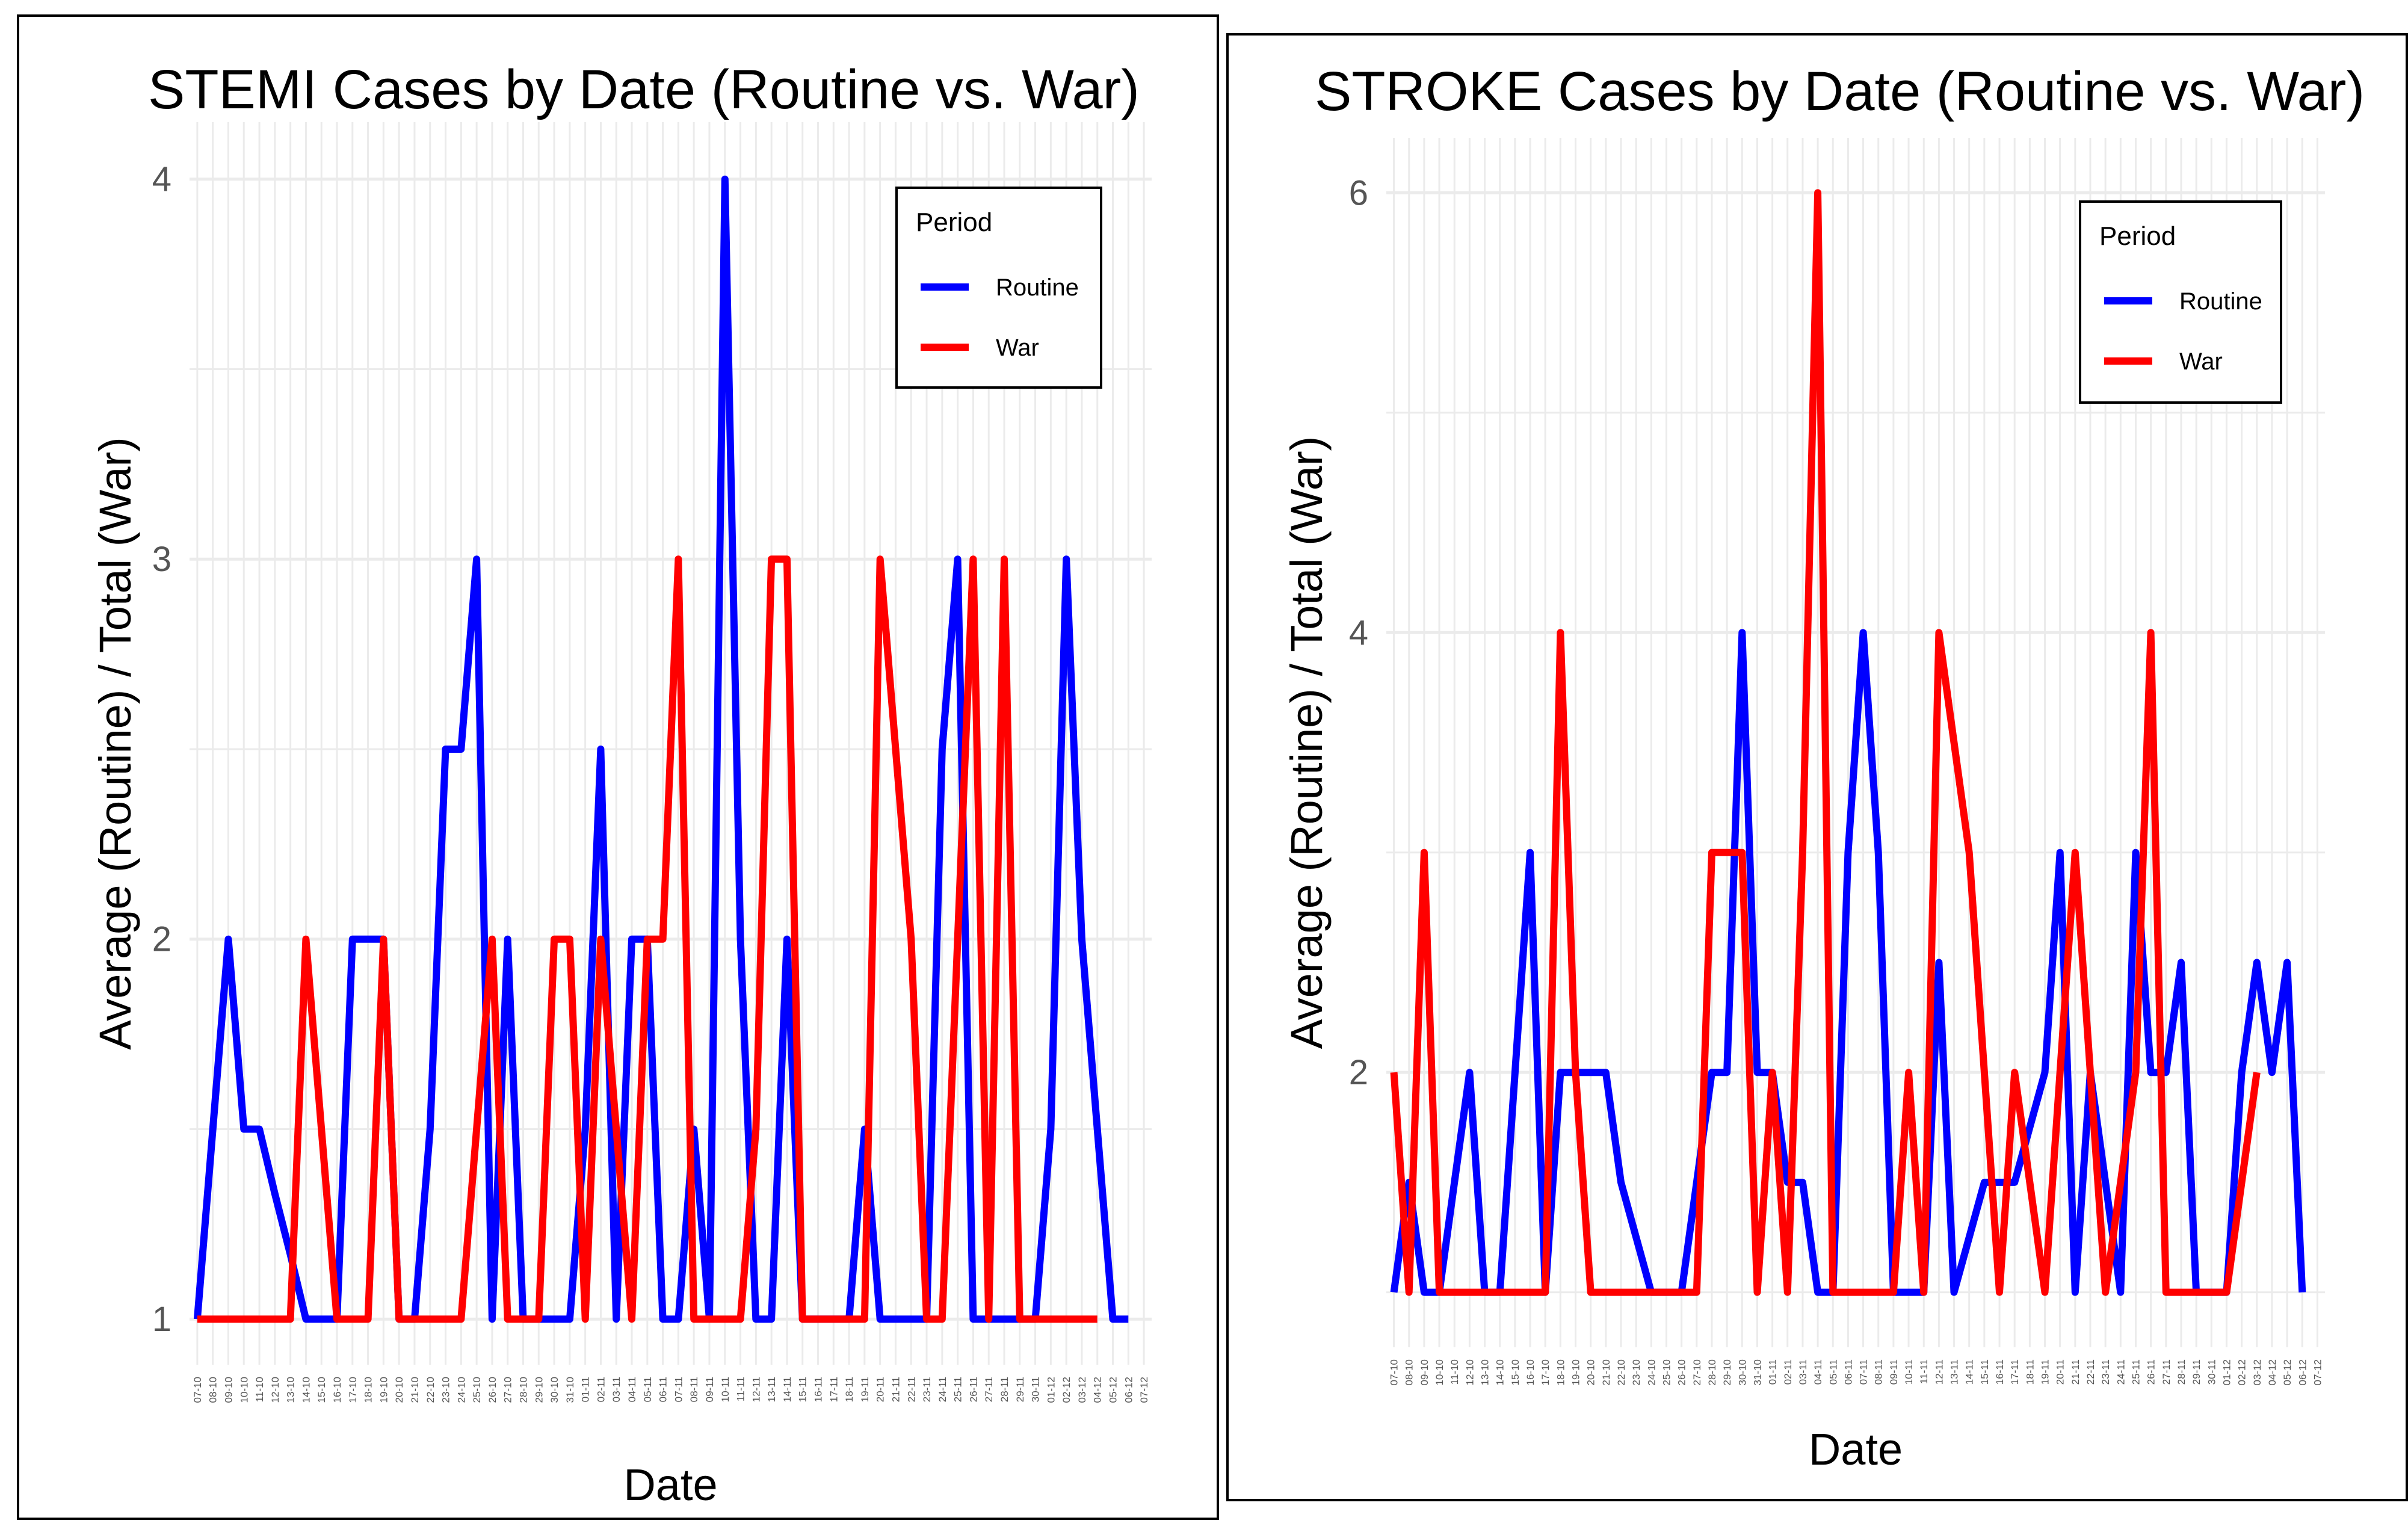 This screenshot has width=2408, height=1529. Describe the element at coordinates (161, 180) in the screenshot. I see `stemi-y-tick-label: 4` at that location.